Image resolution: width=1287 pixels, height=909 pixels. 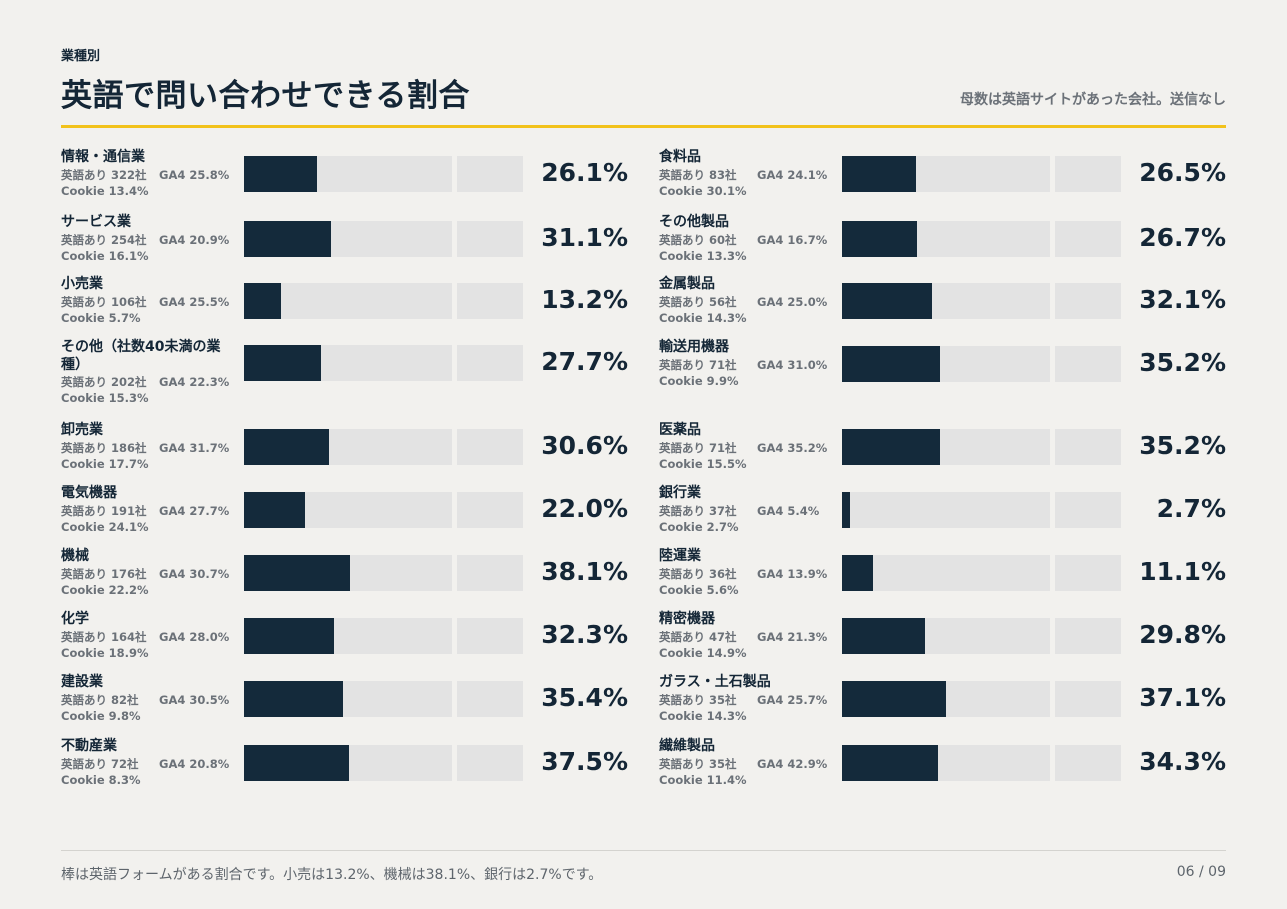 I want to click on industry-name: 銀行業, so click(x=680, y=493).